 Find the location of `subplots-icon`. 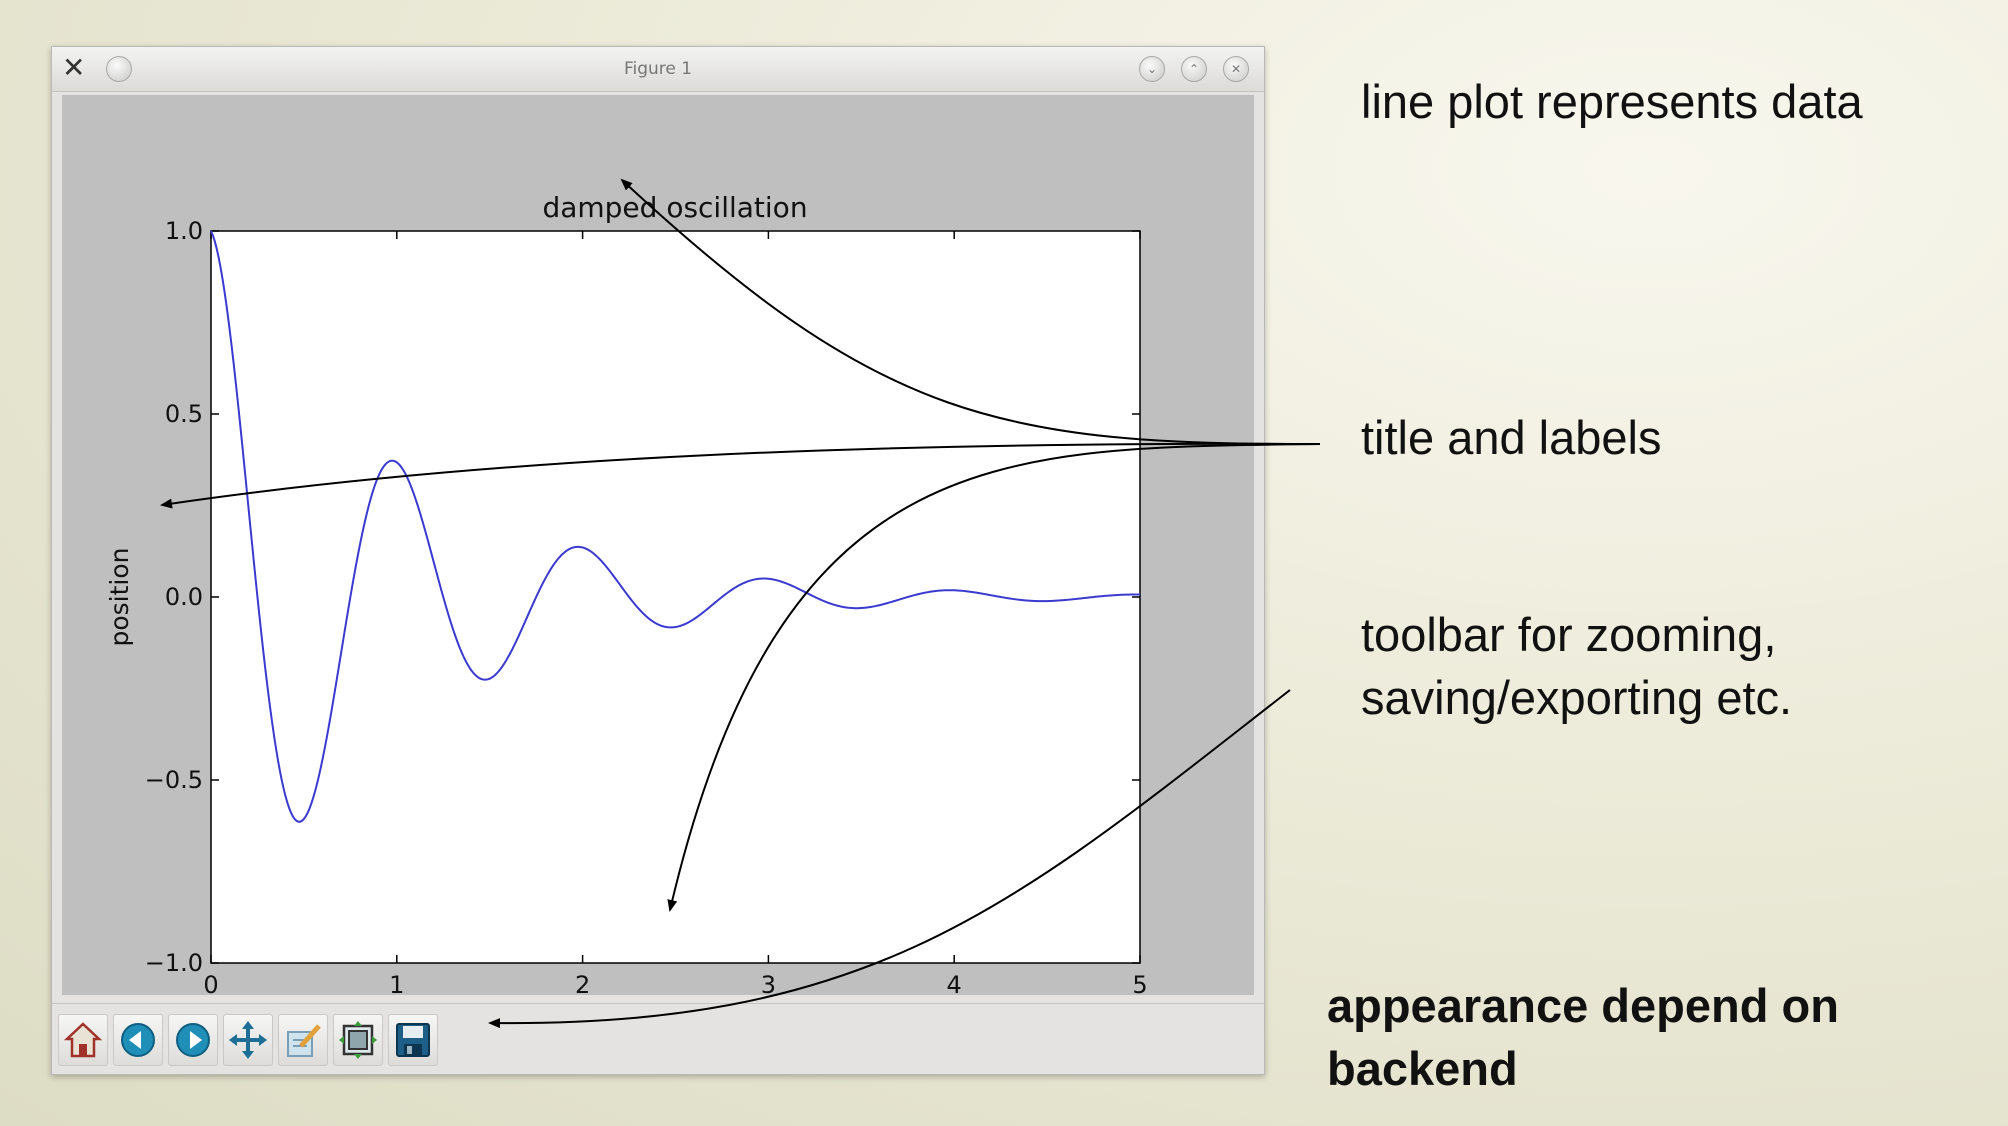

subplots-icon is located at coordinates (358, 1040).